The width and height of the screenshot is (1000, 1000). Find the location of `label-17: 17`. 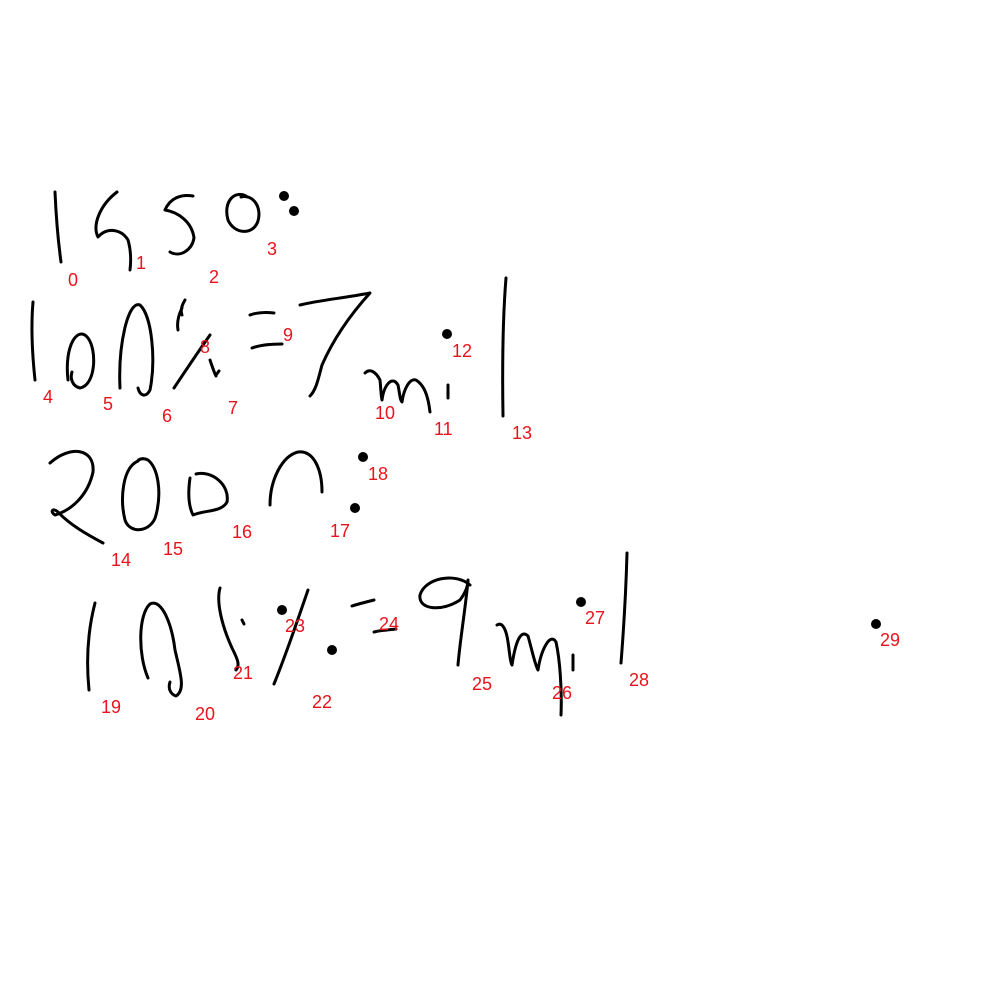

label-17: 17 is located at coordinates (340, 531).